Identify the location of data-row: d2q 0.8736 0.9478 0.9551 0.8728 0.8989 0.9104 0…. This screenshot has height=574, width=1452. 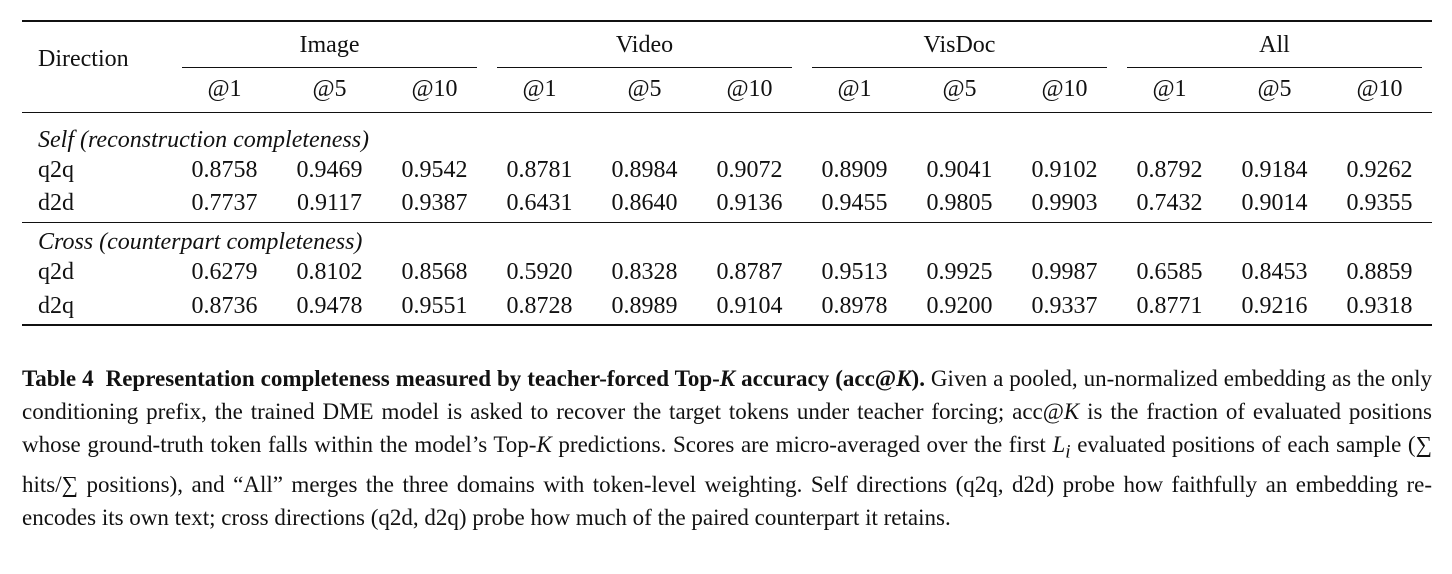
(727, 306).